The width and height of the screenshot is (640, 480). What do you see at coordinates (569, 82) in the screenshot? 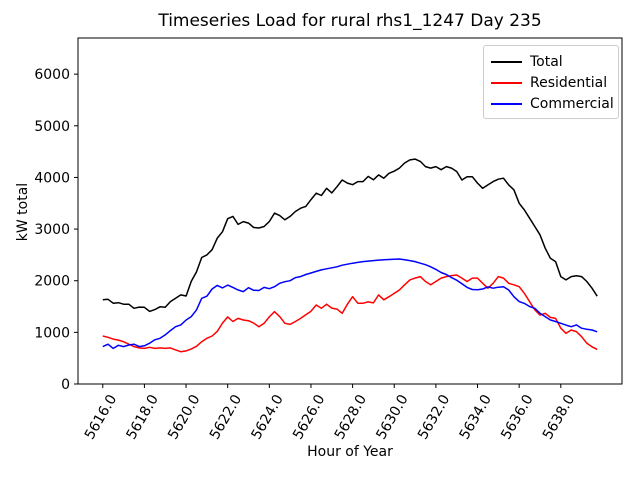
I see `legend-label-residential: Residential` at bounding box center [569, 82].